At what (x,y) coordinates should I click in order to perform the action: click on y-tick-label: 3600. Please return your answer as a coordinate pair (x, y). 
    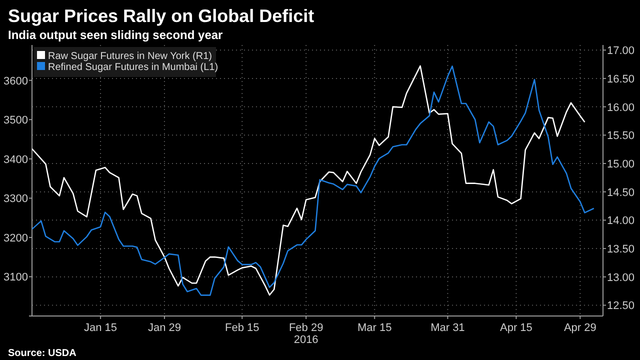
    Looking at the image, I should click on (16, 81).